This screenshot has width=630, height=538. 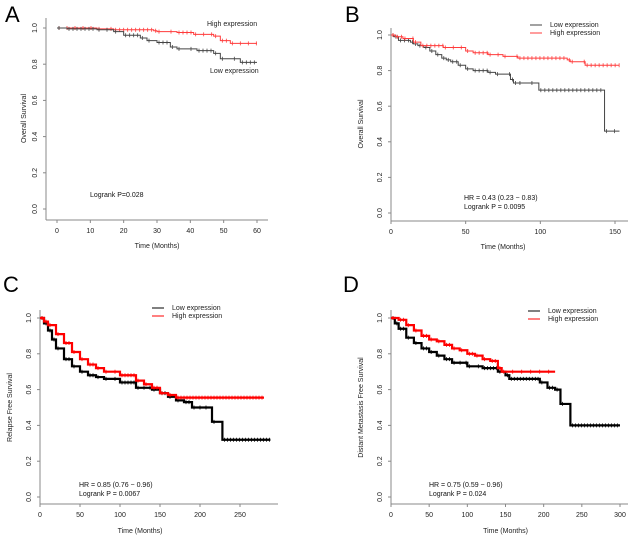 What do you see at coordinates (116, 485) in the screenshot?
I see `hazard-ratio-text: HR = 0.85 (0.76 − 0.96)` at bounding box center [116, 485].